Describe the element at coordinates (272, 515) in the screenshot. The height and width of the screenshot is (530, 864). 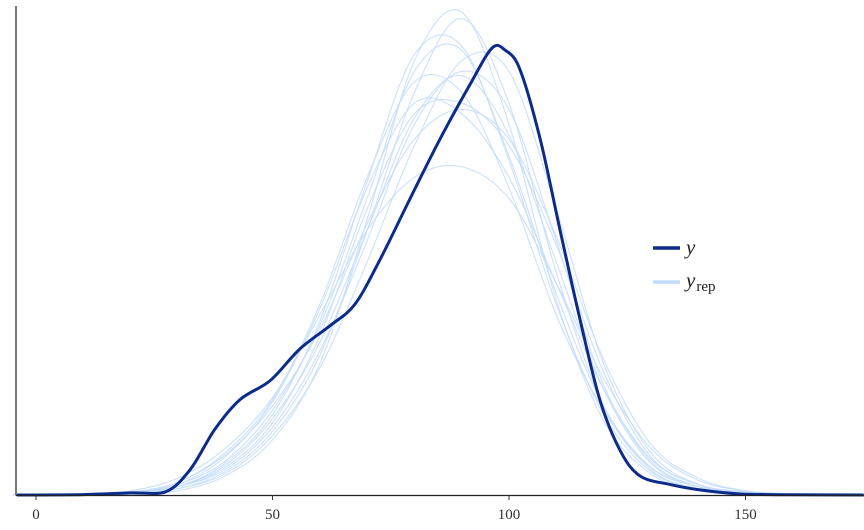
I see `x-tick-label: 50` at that location.